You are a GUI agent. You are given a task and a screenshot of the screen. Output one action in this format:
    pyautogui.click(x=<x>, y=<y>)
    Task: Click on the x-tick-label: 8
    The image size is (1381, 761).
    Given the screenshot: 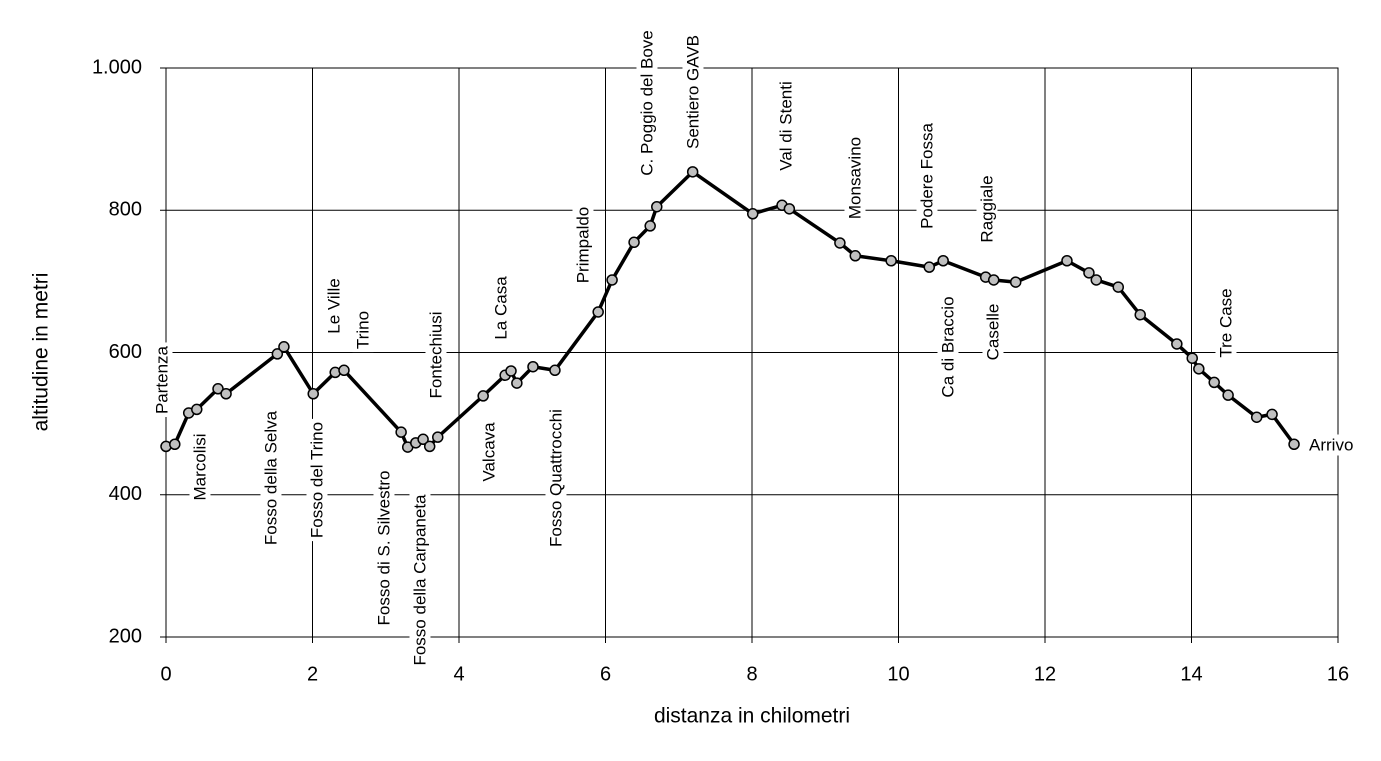 What is the action you would take?
    pyautogui.click(x=751, y=674)
    